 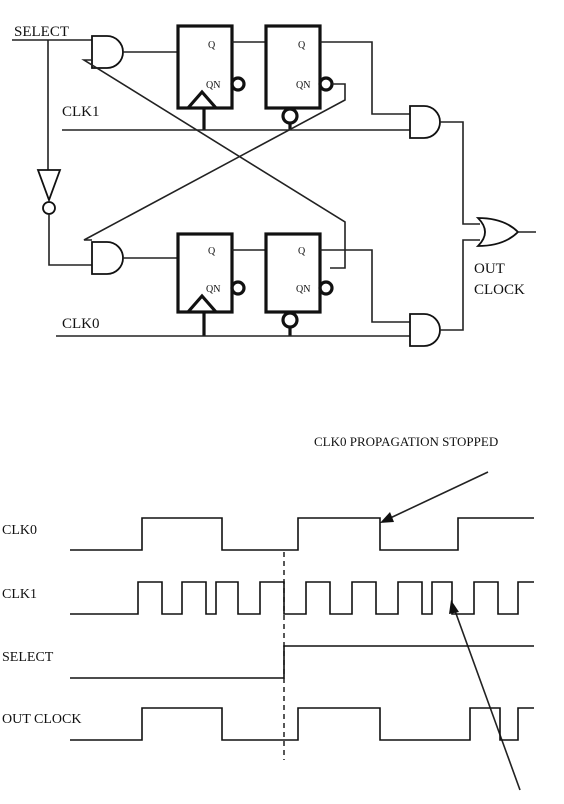 What do you see at coordinates (238, 288) in the screenshot?
I see `bottom-ff1-qn-bubble` at bounding box center [238, 288].